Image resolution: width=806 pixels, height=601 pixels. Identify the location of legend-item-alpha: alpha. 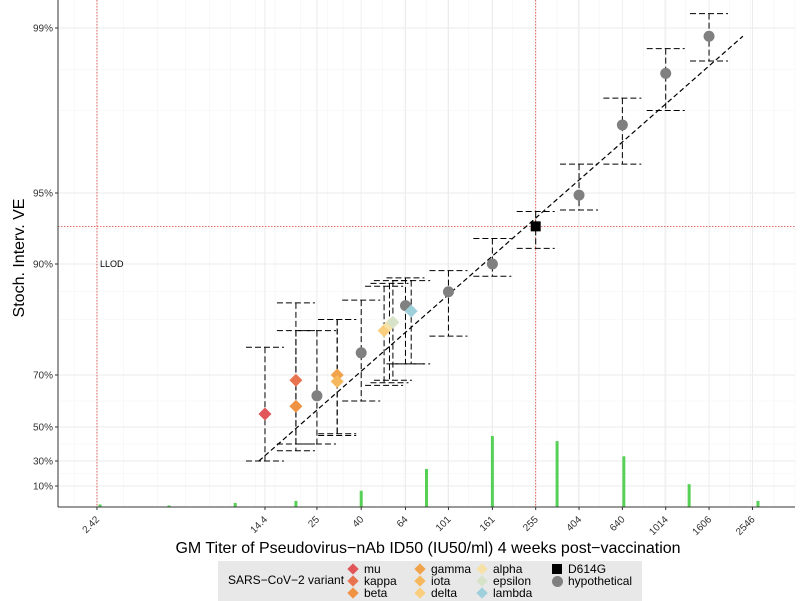
(503, 569).